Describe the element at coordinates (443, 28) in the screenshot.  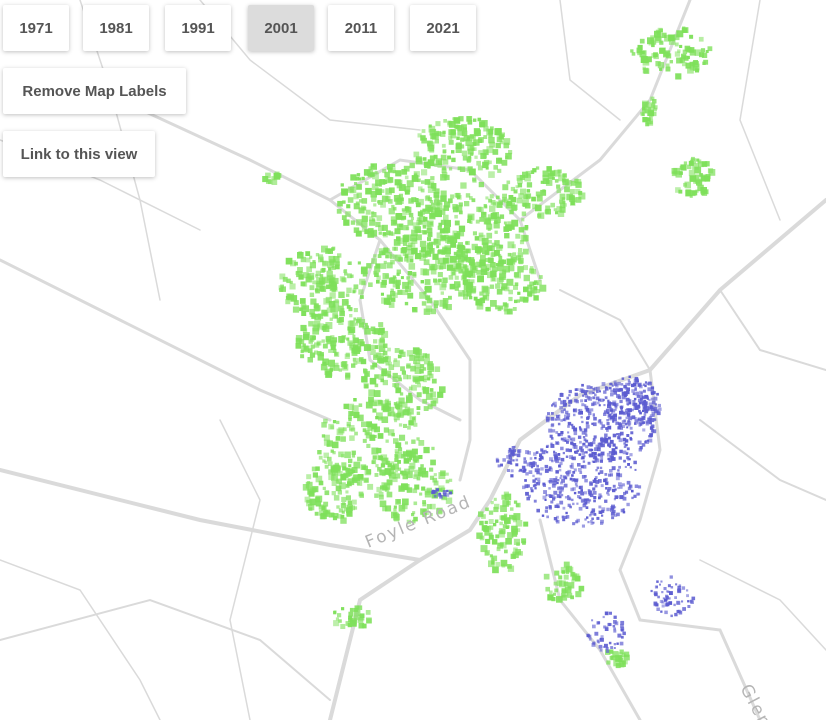
I see `year-button: 2021` at that location.